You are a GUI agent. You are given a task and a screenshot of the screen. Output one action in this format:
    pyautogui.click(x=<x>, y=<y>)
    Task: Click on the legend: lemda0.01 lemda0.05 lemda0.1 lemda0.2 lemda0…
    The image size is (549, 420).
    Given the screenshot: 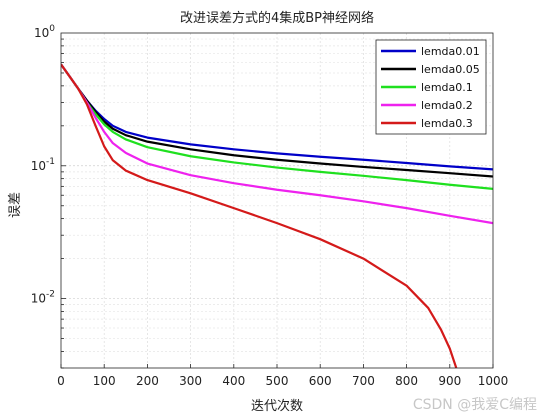 What is the action you would take?
    pyautogui.click(x=431, y=87)
    